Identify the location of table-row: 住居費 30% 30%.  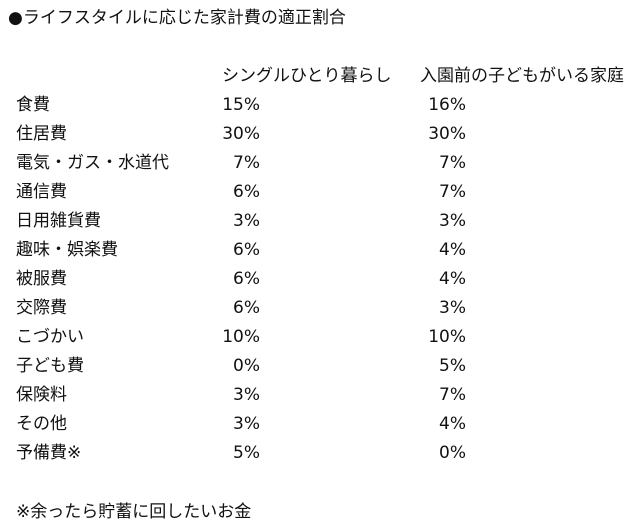
(320, 137).